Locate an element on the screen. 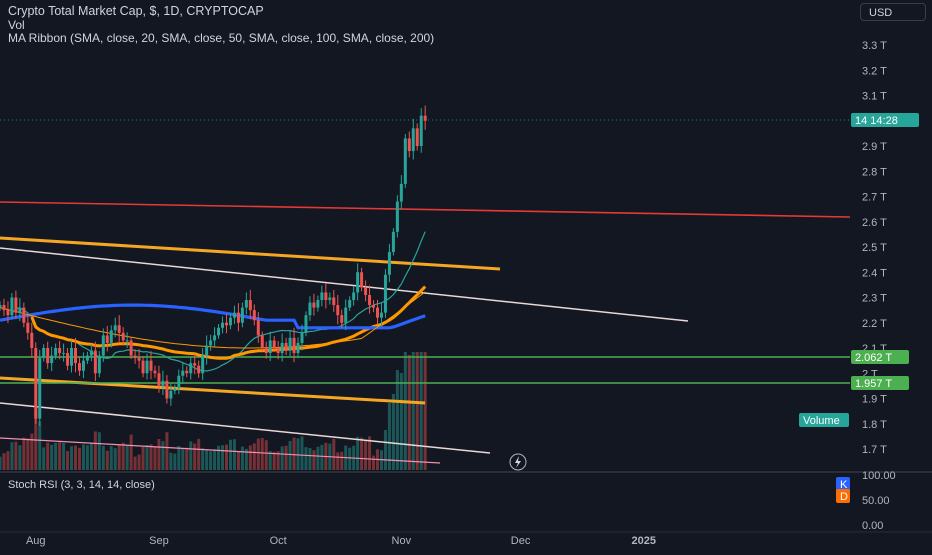  support-lower-badge-bg is located at coordinates (880, 383).